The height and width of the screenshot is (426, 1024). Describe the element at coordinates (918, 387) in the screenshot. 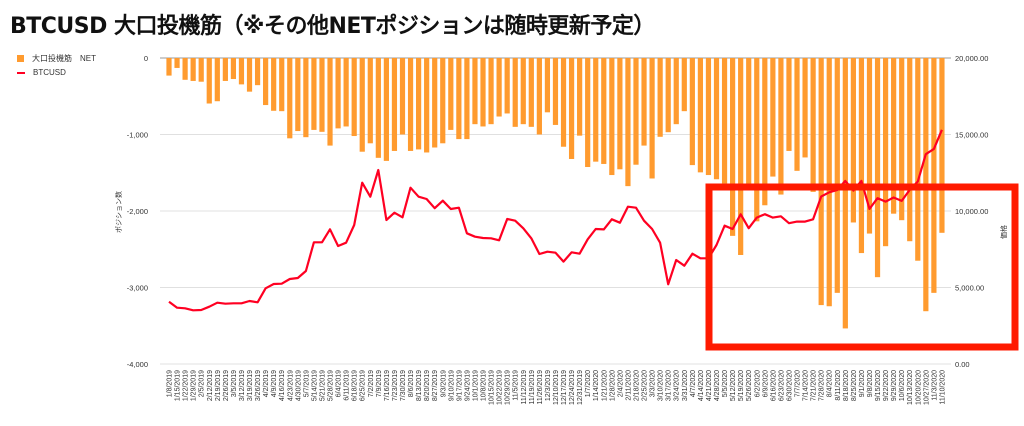

I see `x-tick-label: 10/20/2020` at that location.